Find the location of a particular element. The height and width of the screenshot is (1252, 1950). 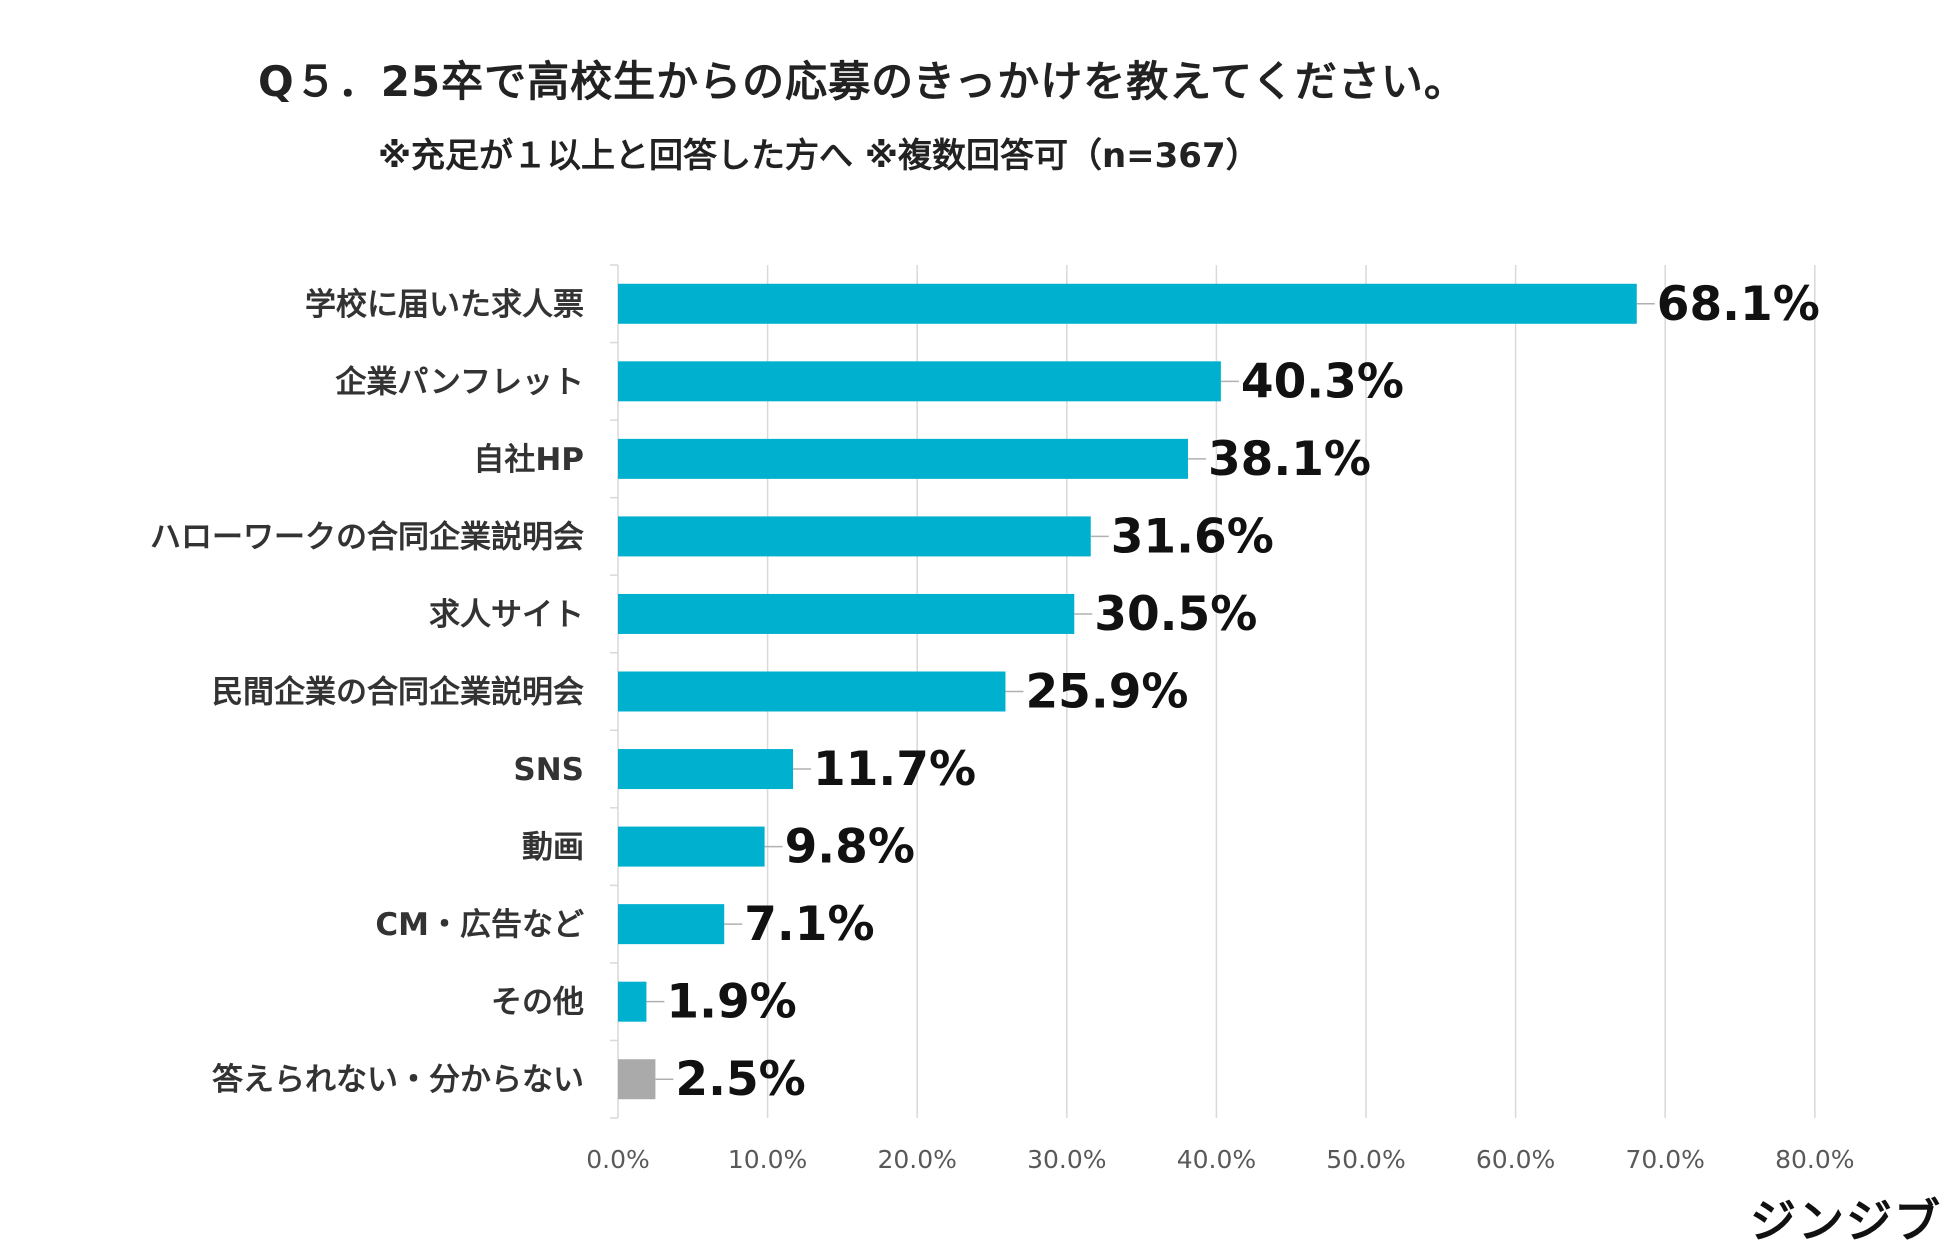

category-axis is located at coordinates (614, 691).